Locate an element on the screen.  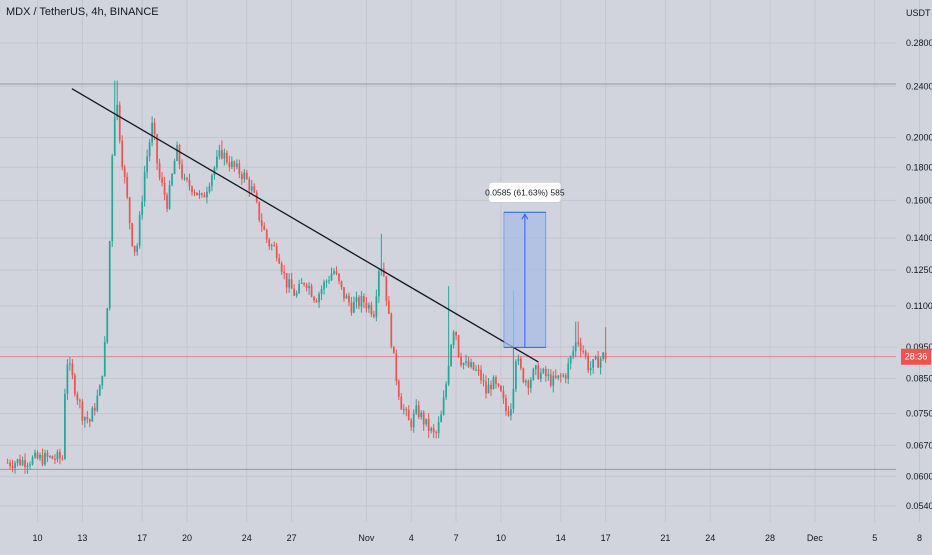
x-tick-label: 10 is located at coordinates (37, 538).